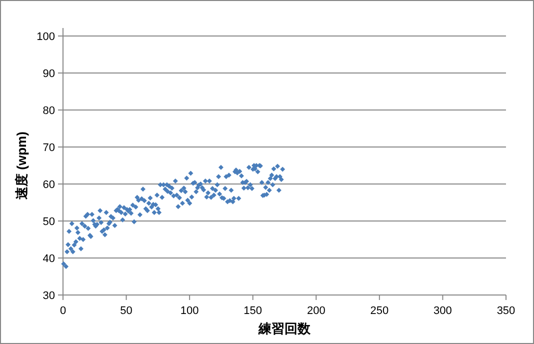 The height and width of the screenshot is (344, 534). I want to click on y-axis-title: 速度 (wpm), so click(21, 166).